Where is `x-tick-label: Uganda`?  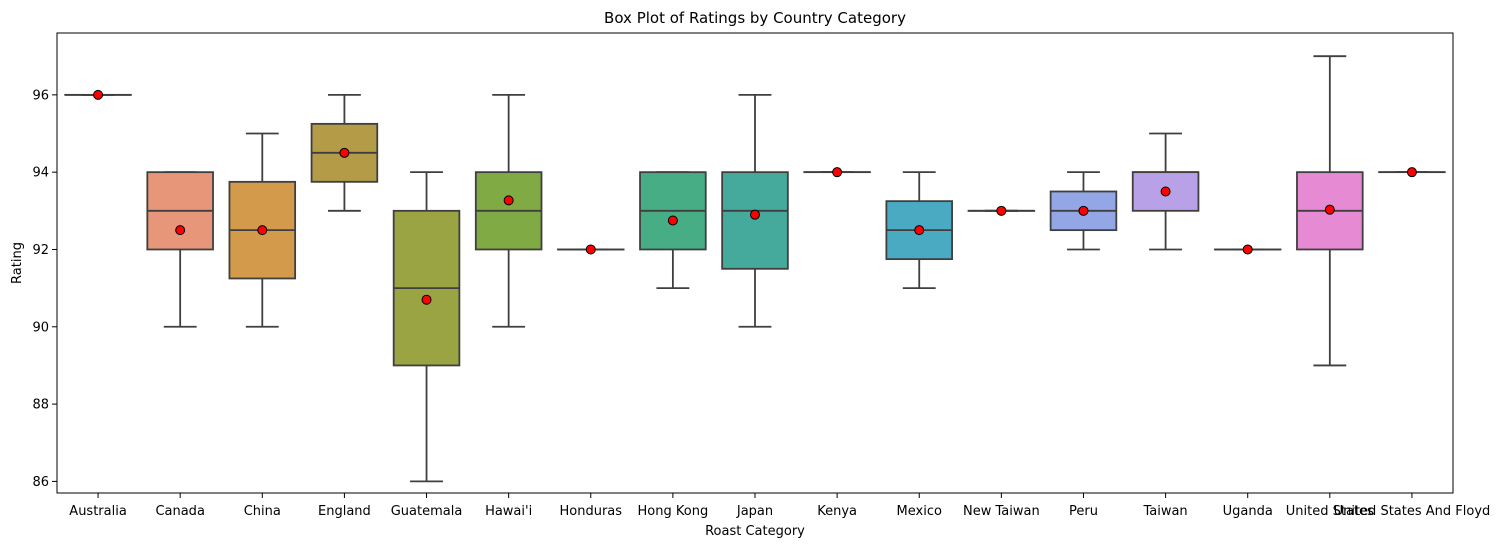 x-tick-label: Uganda is located at coordinates (1248, 511).